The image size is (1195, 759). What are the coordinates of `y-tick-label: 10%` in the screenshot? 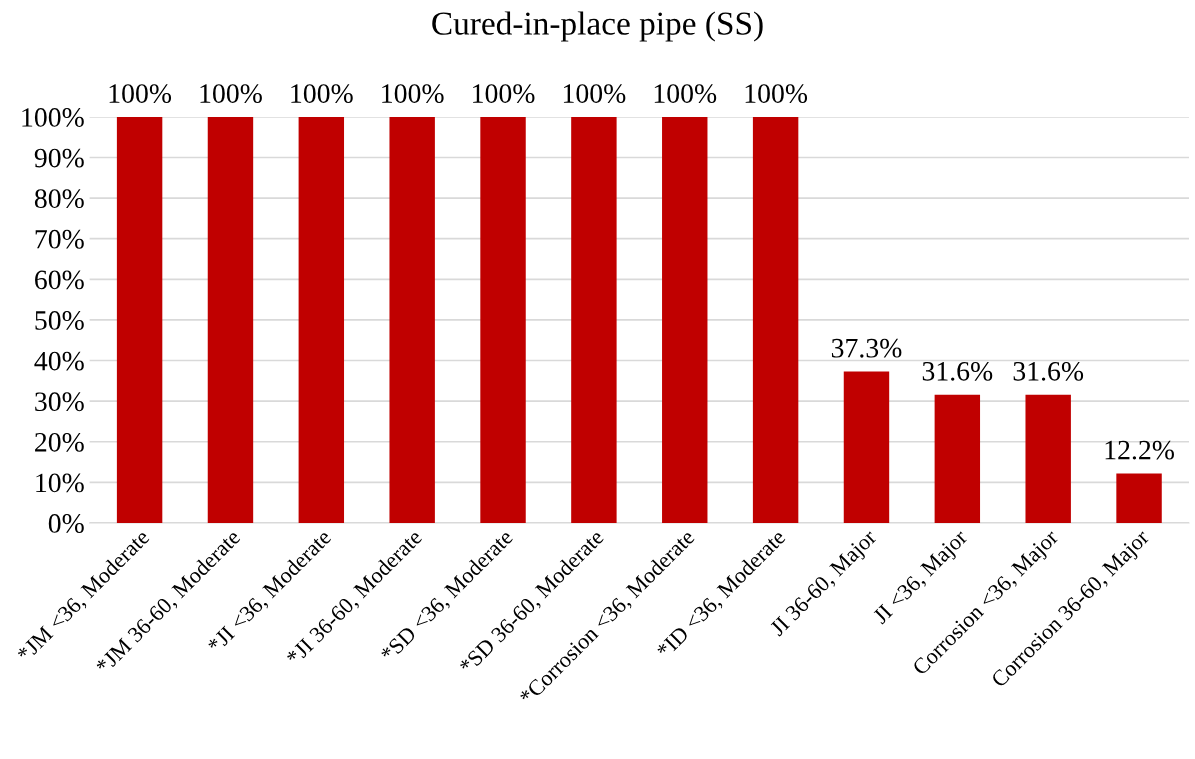 It's located at (60, 483).